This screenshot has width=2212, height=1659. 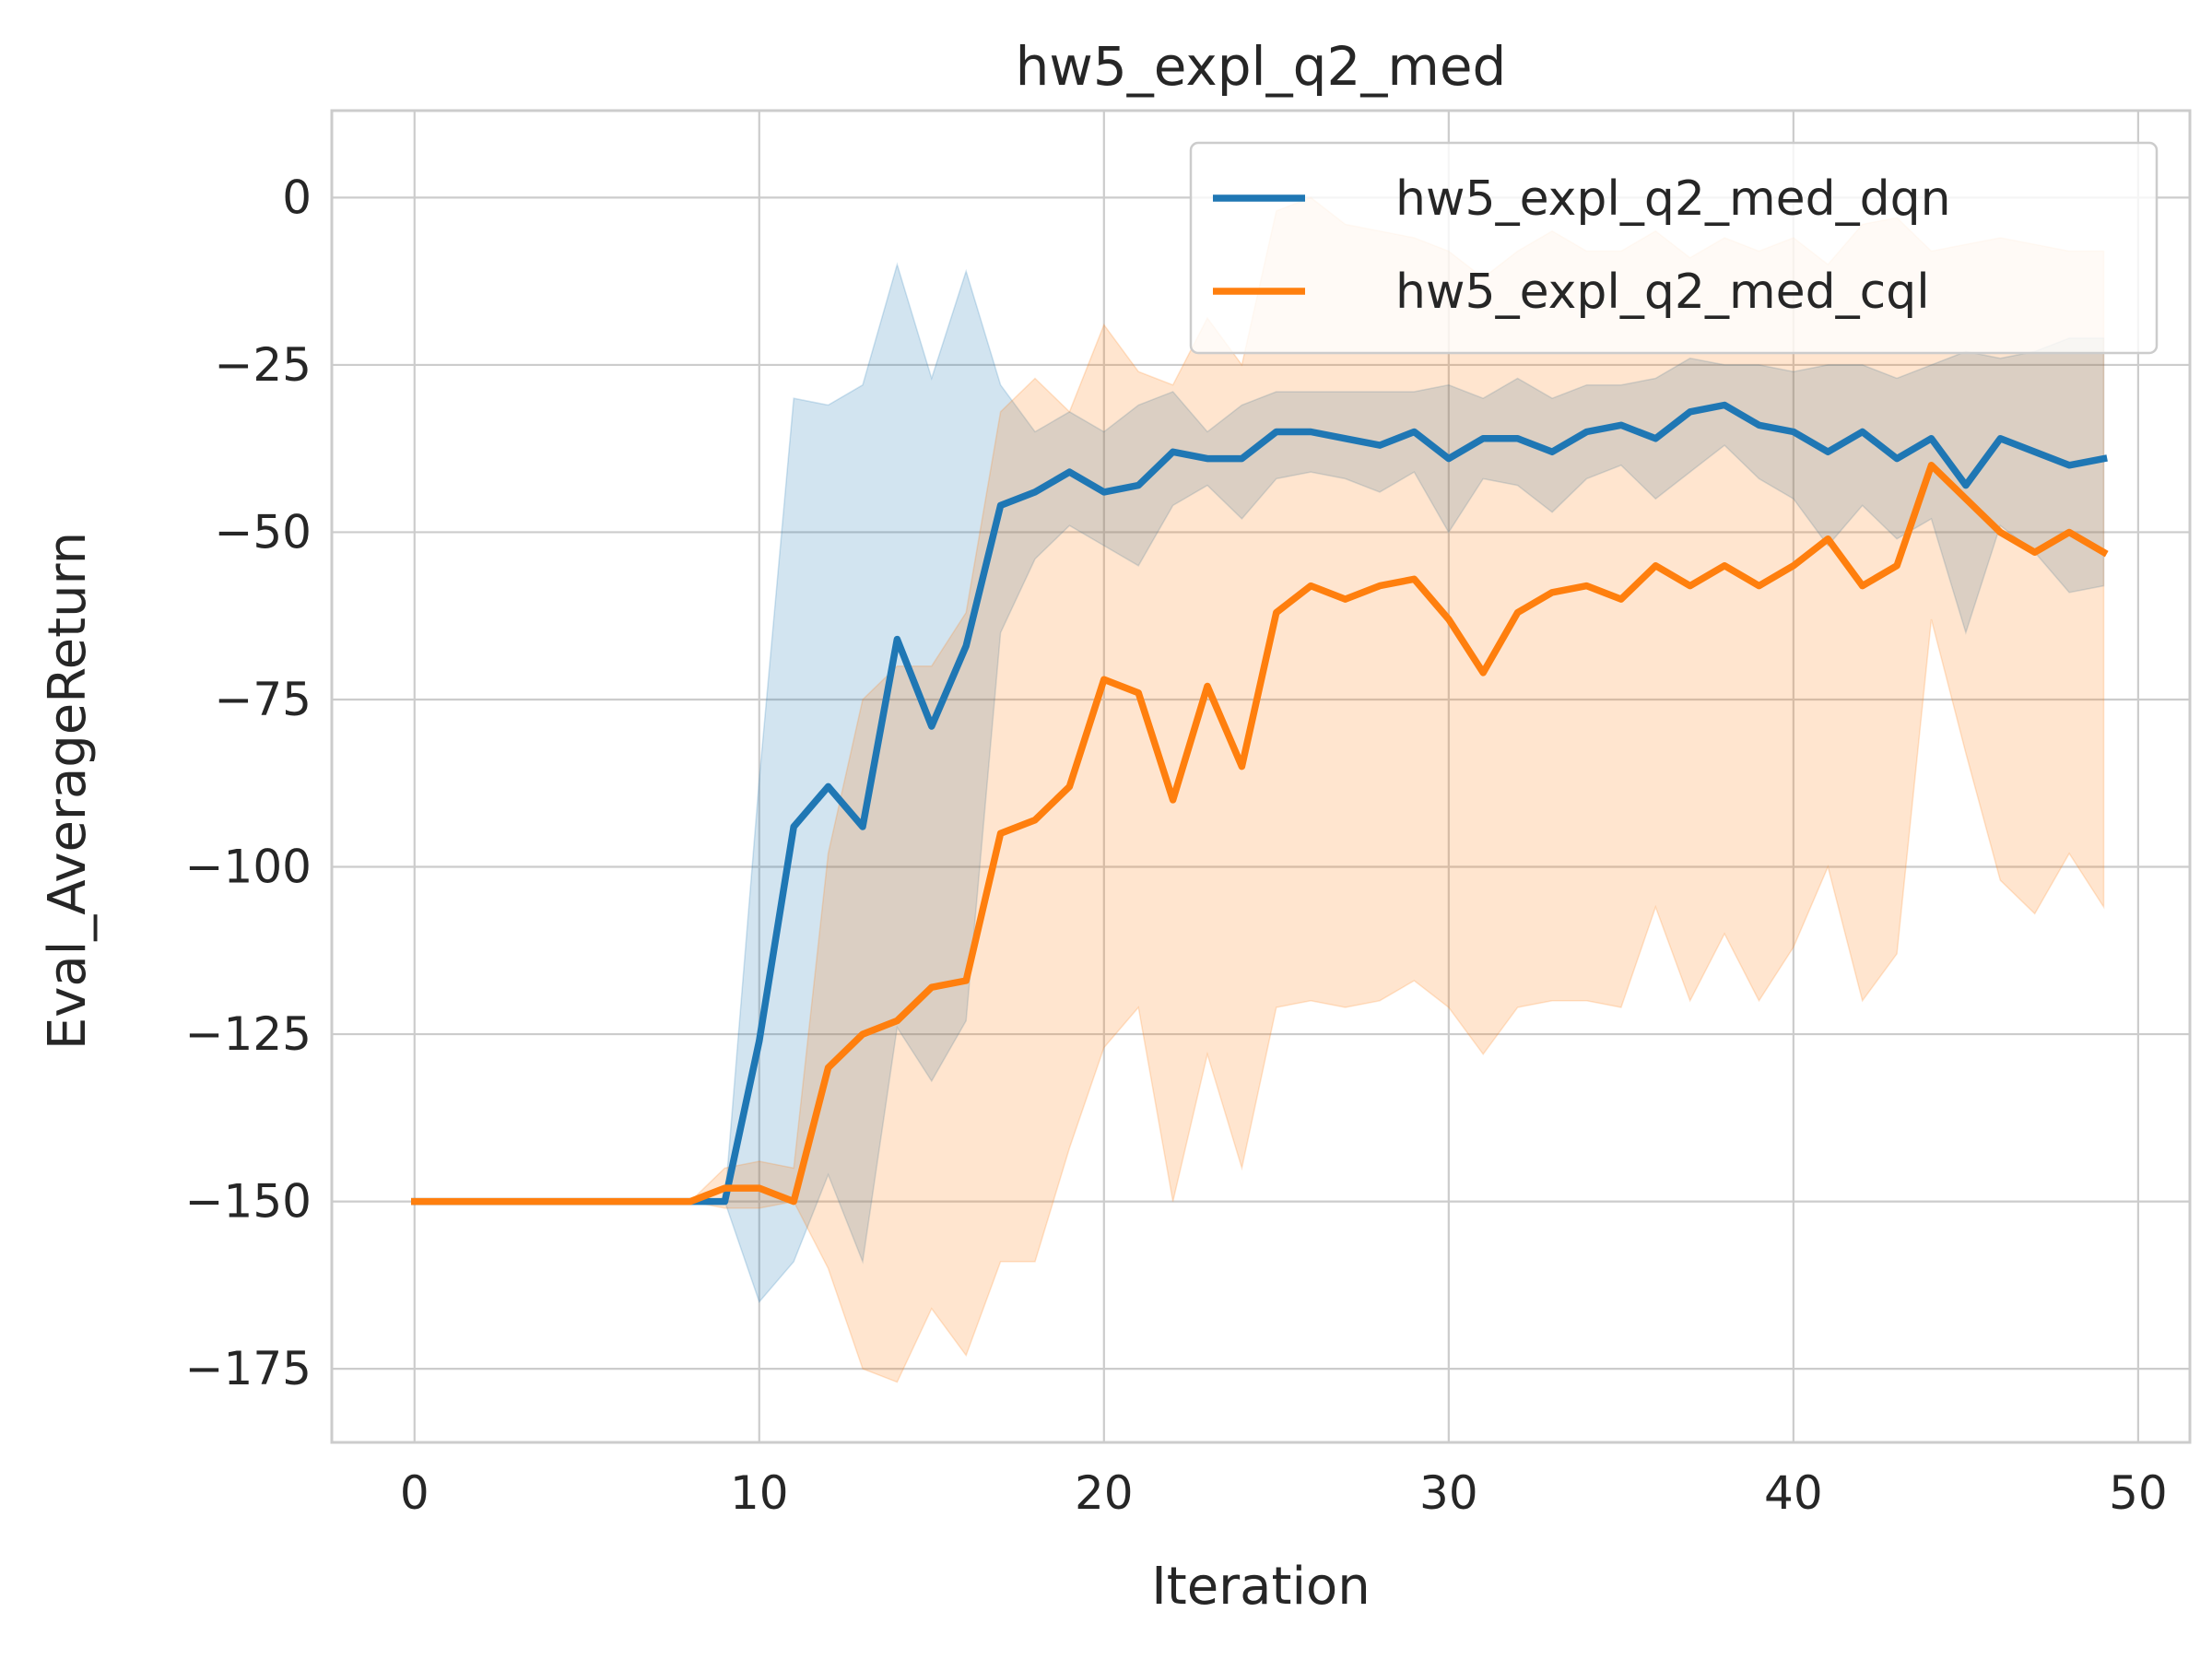 I want to click on x-tick-label: 20, so click(x=1104, y=1493).